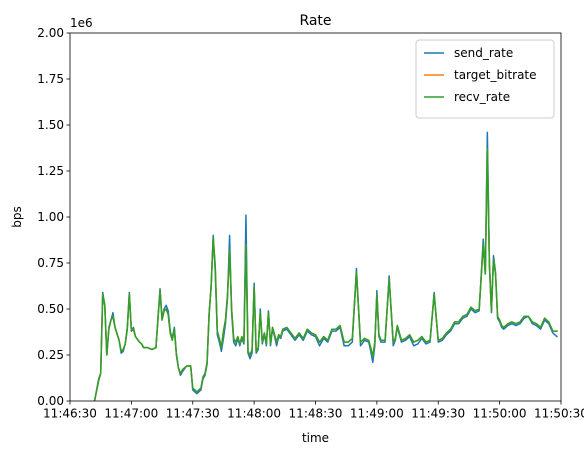  I want to click on x-tick-label: 11:48:00, so click(254, 414).